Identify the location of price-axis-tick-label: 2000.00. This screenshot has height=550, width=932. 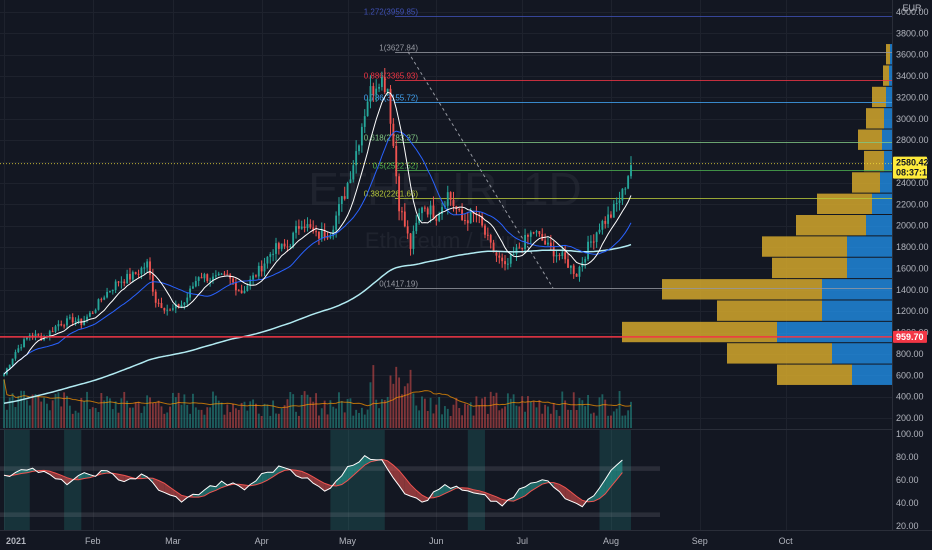
(912, 226).